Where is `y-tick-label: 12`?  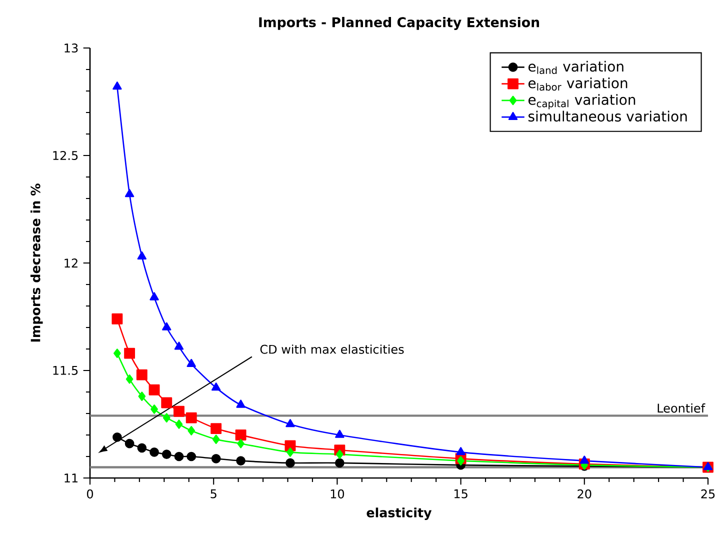 y-tick-label: 12 is located at coordinates (71, 263).